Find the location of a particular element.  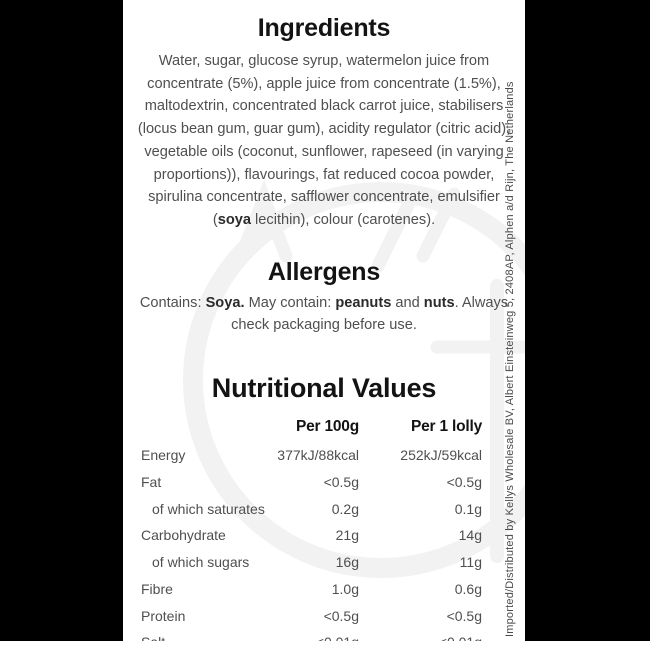

allergens-text-part: and is located at coordinates (407, 302).